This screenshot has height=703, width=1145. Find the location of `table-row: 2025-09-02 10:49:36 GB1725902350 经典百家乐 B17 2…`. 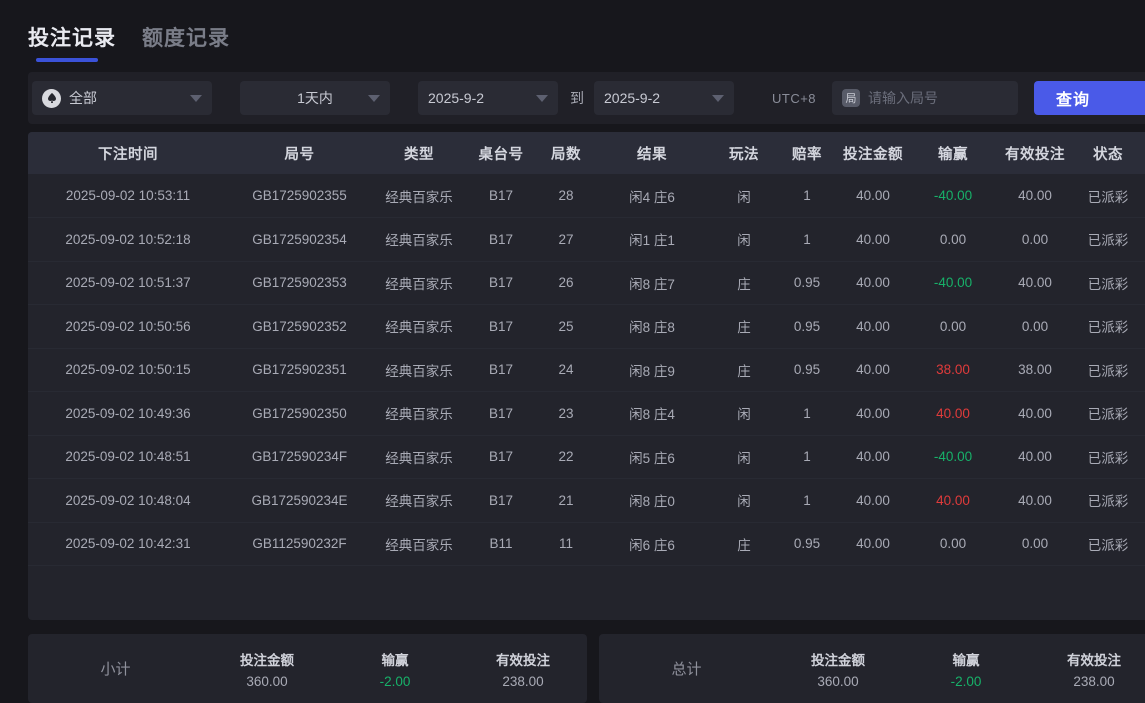

table-row: 2025-09-02 10:49:36 GB1725902350 经典百家乐 B17 2… is located at coordinates (586, 413).